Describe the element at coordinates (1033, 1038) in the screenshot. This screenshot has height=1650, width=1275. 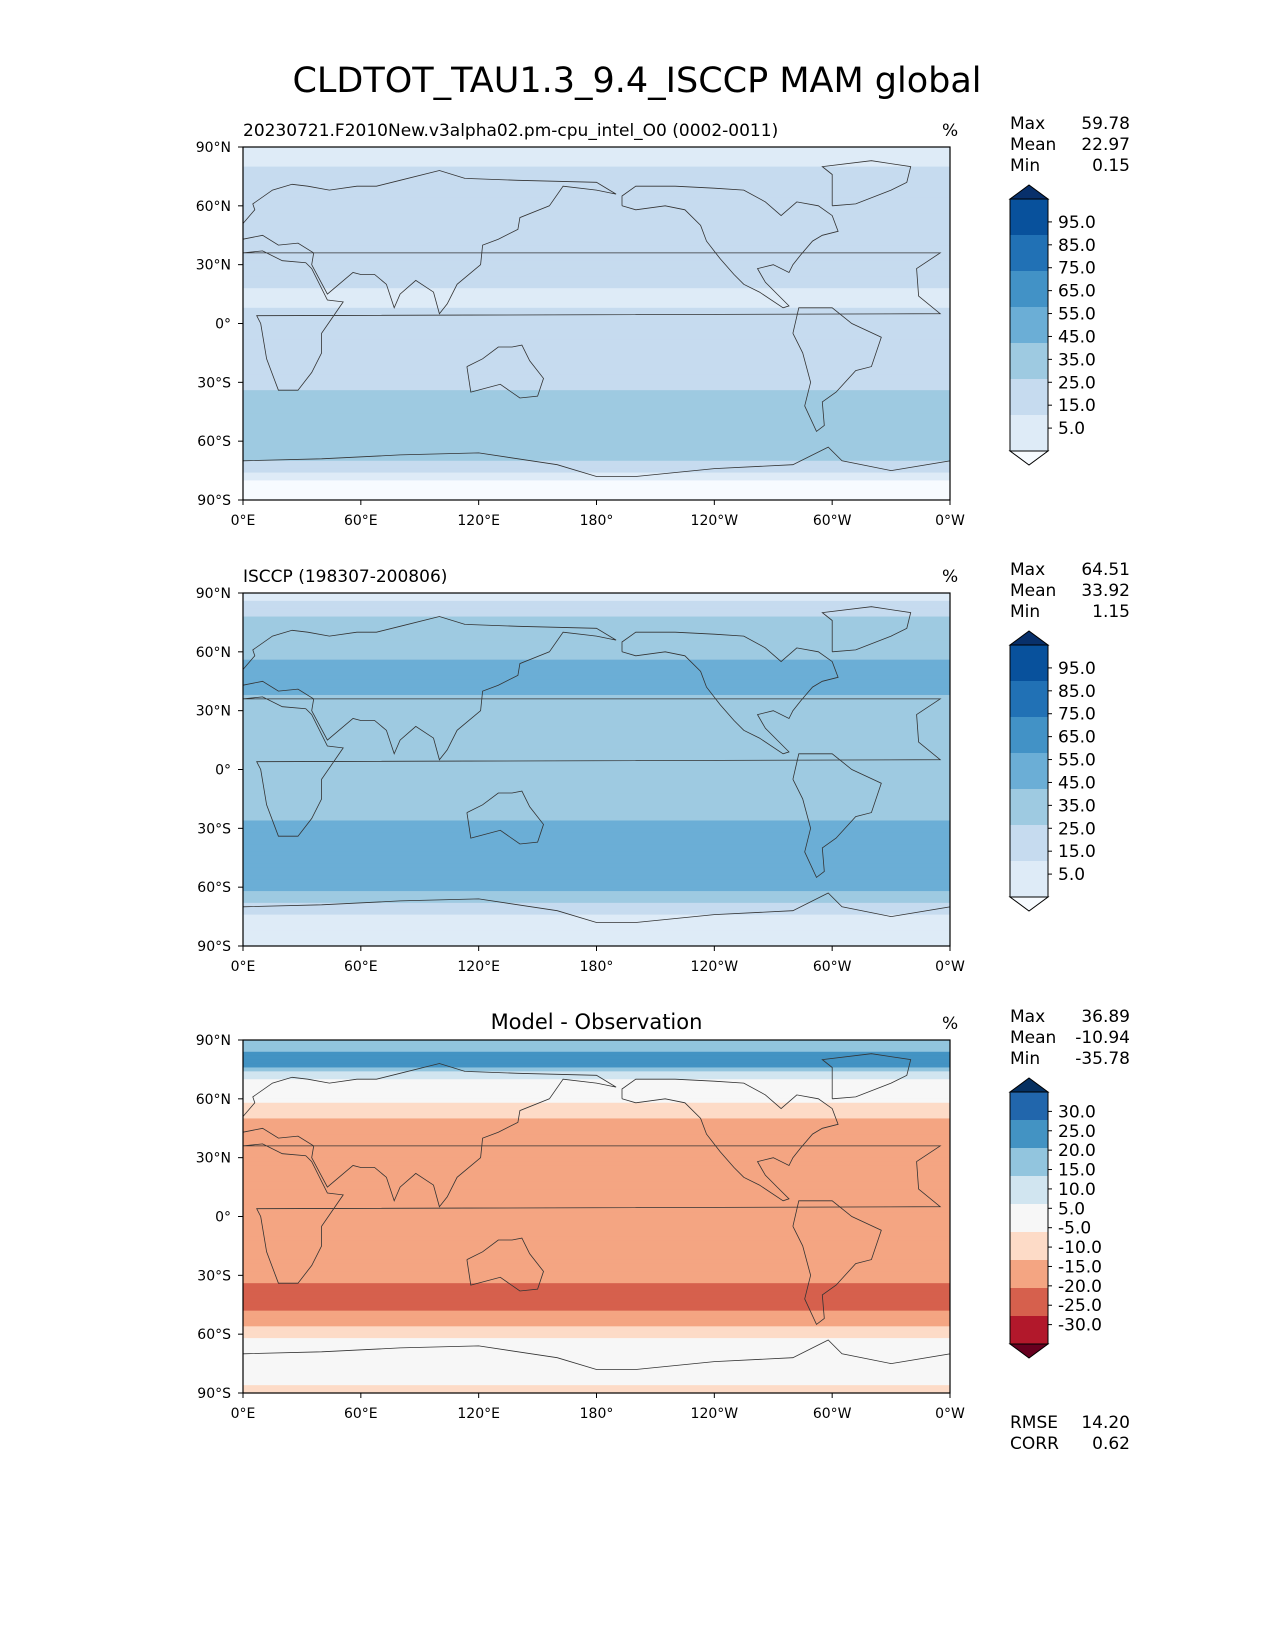
I see `diff-stat-label: Mean` at that location.